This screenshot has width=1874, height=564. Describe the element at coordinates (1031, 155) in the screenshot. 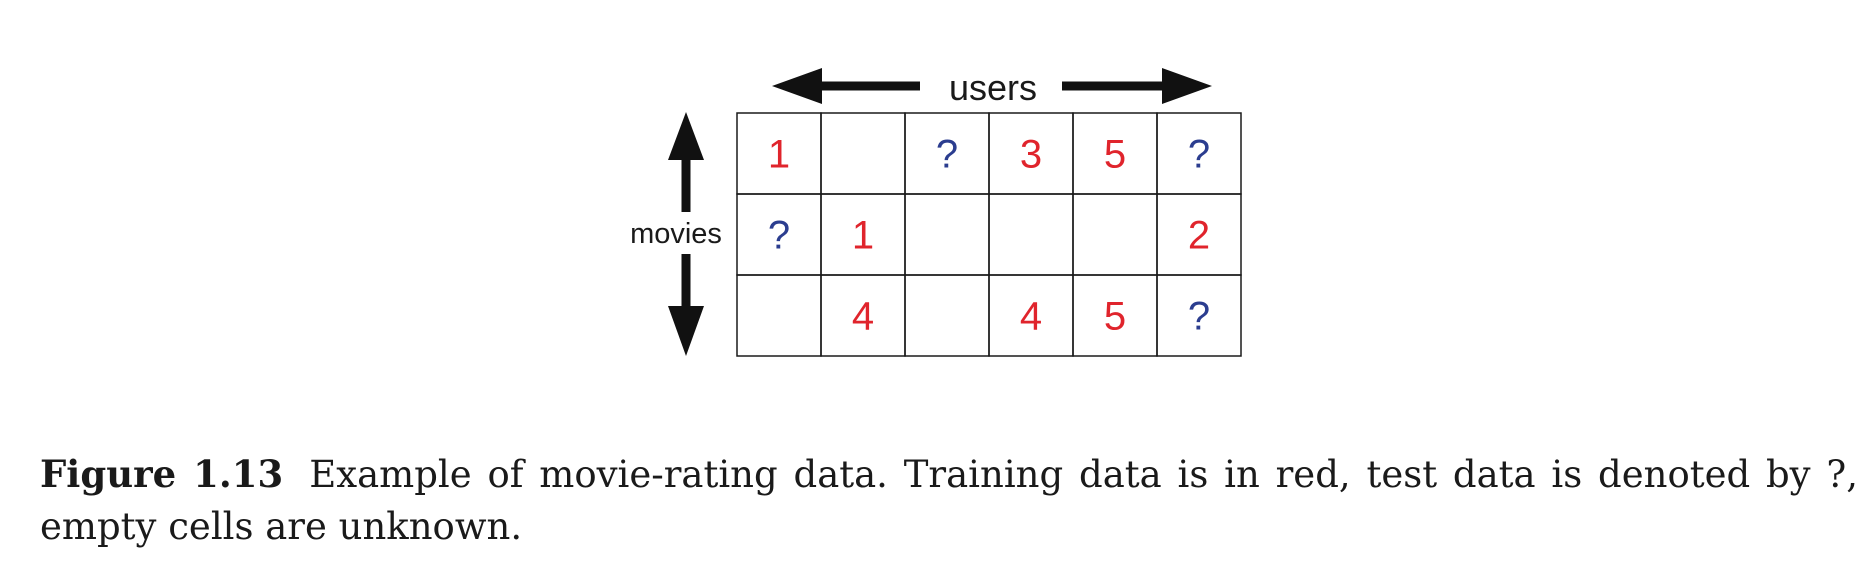

I see `training-rating: 3` at that location.